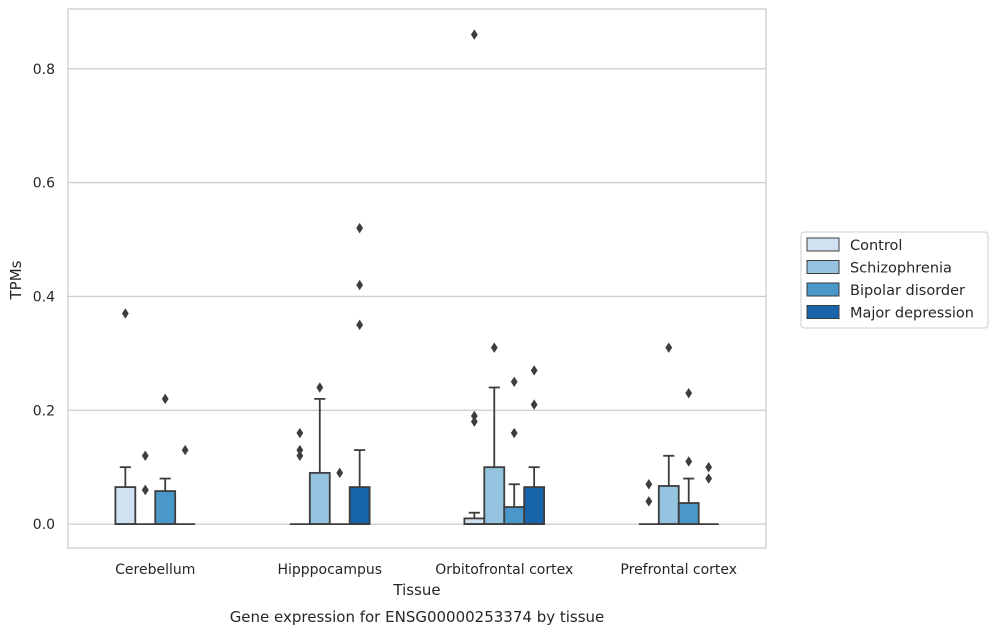 The width and height of the screenshot is (997, 634). What do you see at coordinates (329, 570) in the screenshot?
I see `x-tick-label: Hipppocampus` at bounding box center [329, 570].